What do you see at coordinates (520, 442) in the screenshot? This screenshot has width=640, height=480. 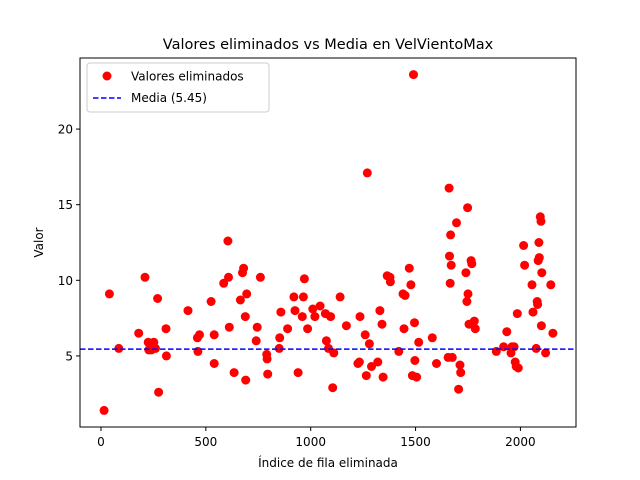 I see `x-tick-label: 2000` at bounding box center [520, 442].